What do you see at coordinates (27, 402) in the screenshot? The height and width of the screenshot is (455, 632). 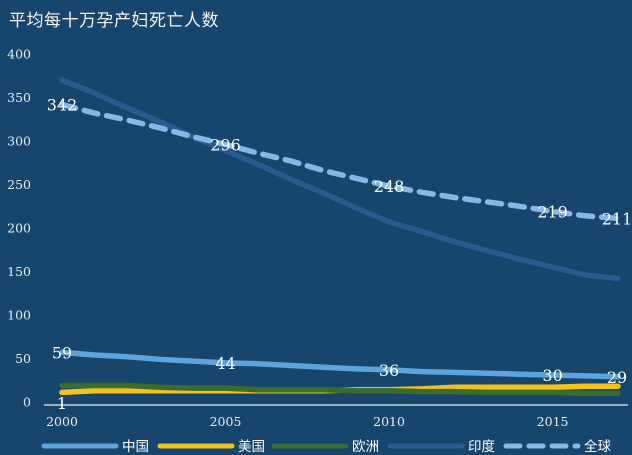 I see `y-tick-label: 0` at bounding box center [27, 402].